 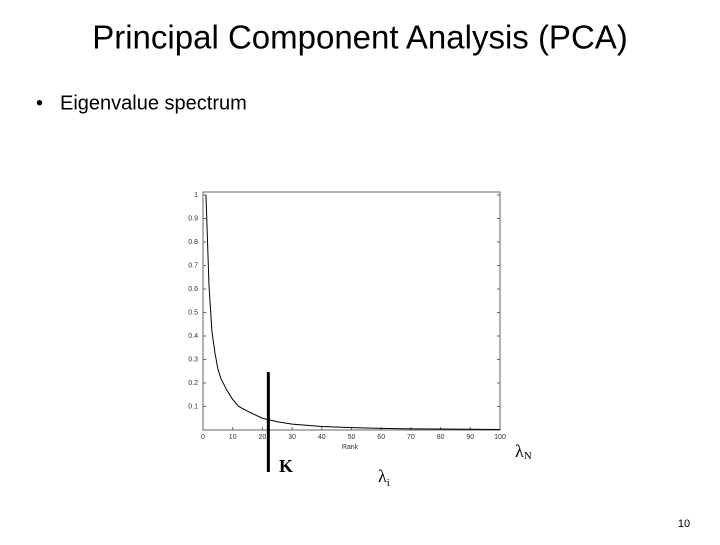 I want to click on k-label: K, so click(x=286, y=466).